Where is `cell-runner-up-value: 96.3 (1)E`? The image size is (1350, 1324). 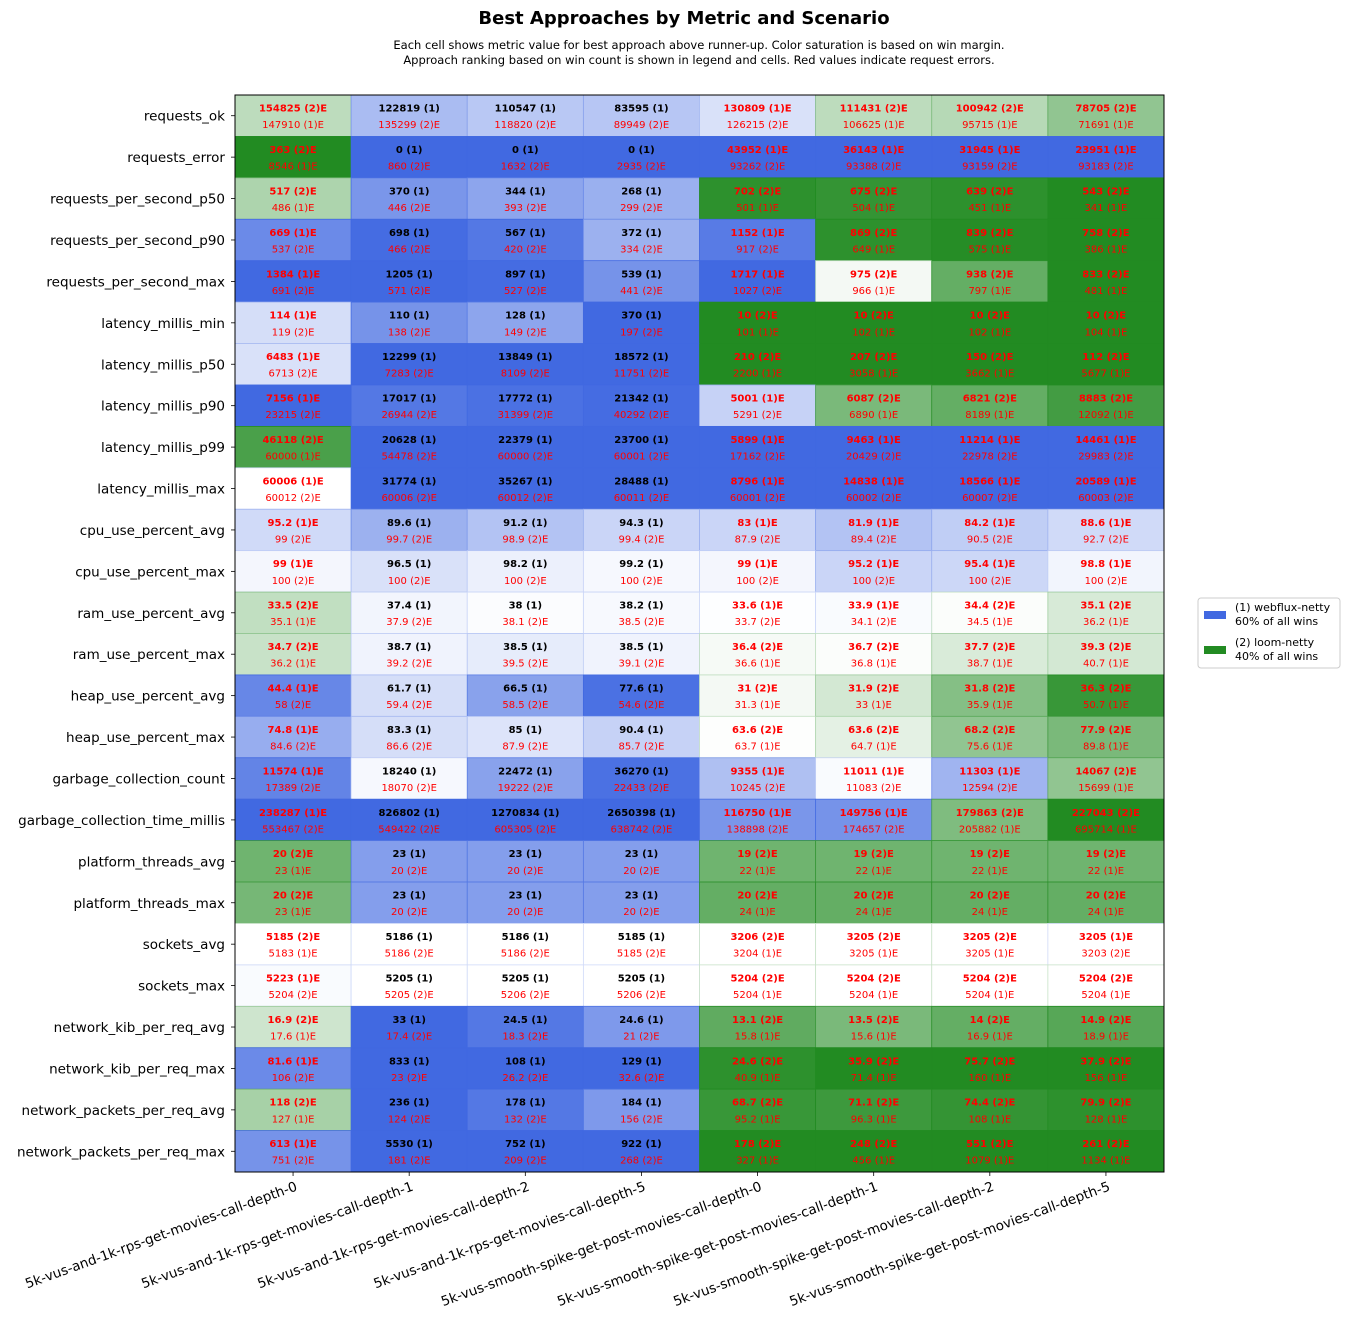
cell-runner-up-value: 96.3 (1)E is located at coordinates (874, 1119).